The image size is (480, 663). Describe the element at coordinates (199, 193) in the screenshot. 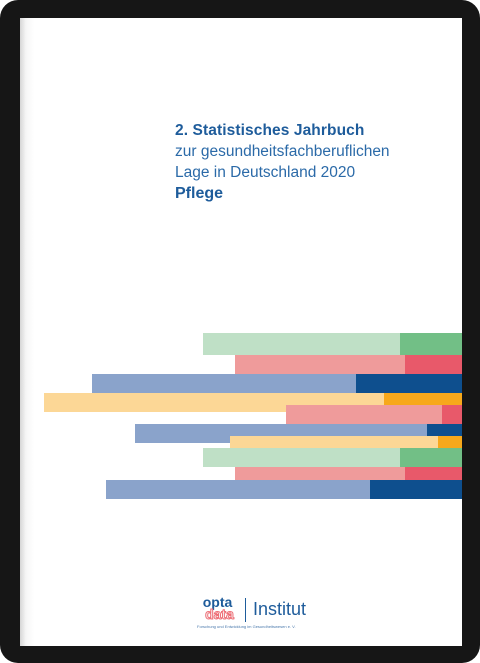

I see `cover-topic: Pflege` at that location.